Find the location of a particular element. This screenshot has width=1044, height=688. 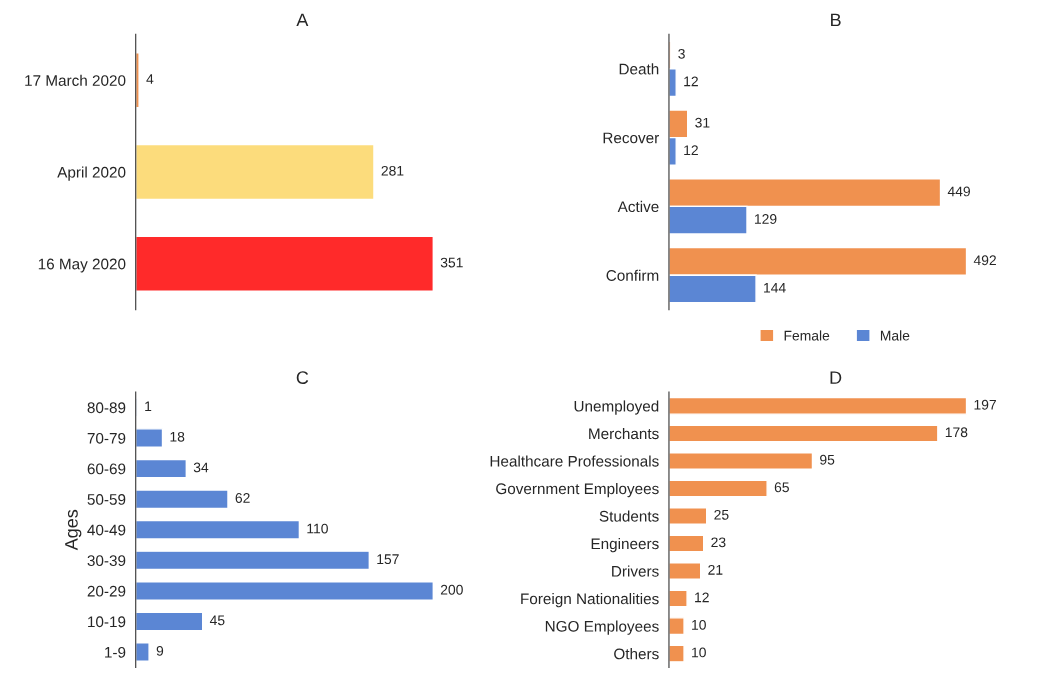

y-axis-title: Ages is located at coordinates (73, 530).